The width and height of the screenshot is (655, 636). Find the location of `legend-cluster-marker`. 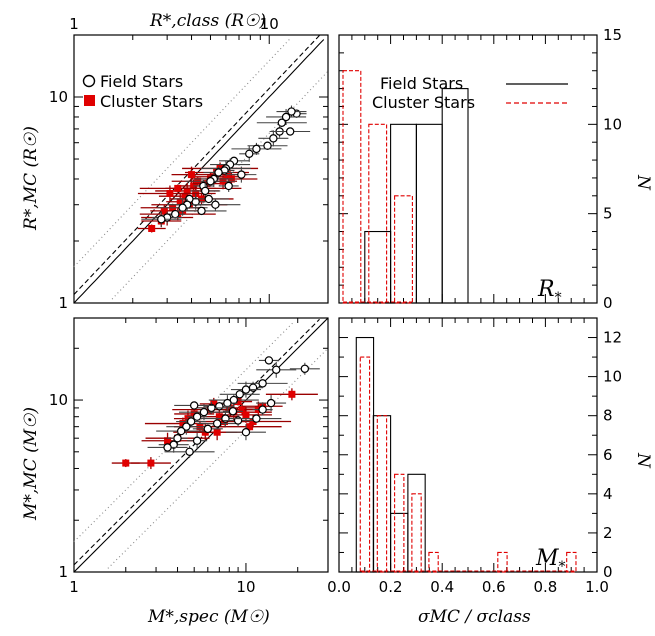

legend-cluster-marker is located at coordinates (89, 100).